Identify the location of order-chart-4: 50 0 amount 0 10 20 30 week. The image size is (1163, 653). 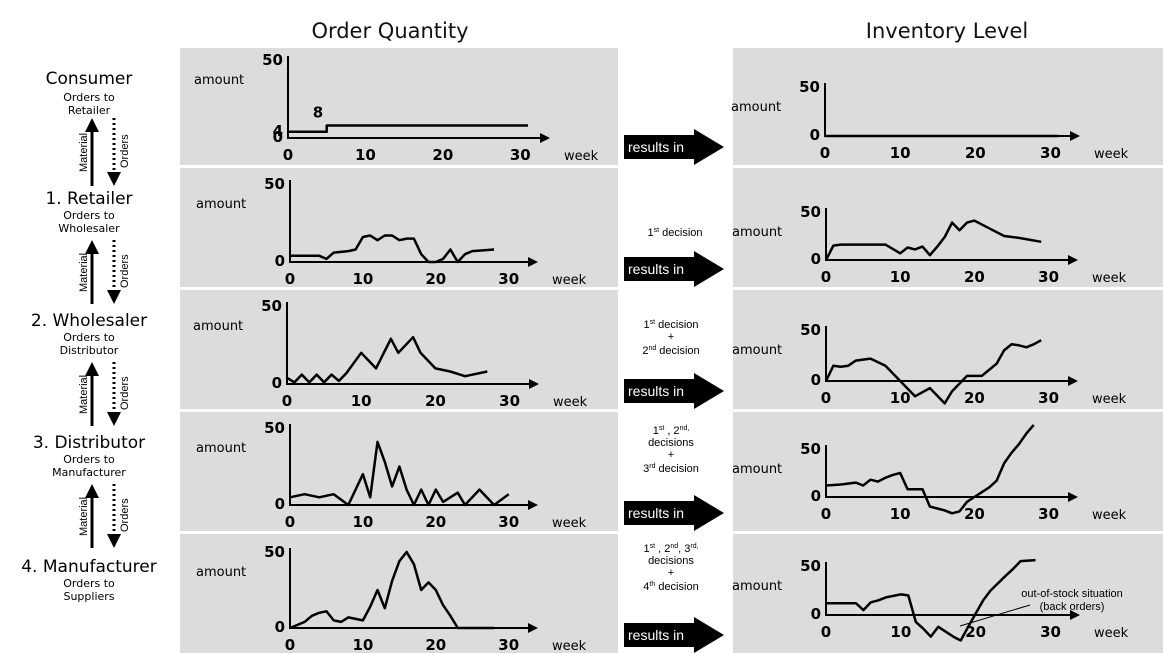
(391, 598).